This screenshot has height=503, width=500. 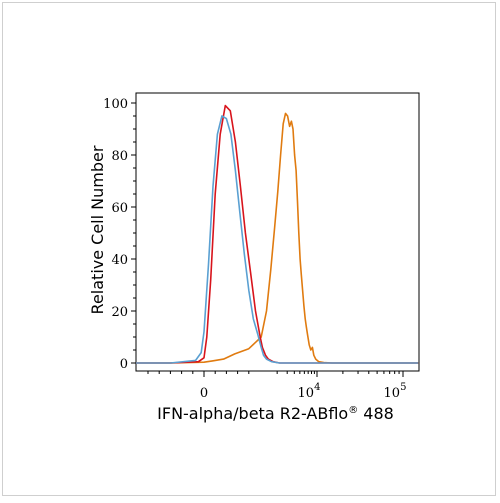 I want to click on x-axis-title-main: IFN-alpha/beta R2-ABflo, so click(x=252, y=413).